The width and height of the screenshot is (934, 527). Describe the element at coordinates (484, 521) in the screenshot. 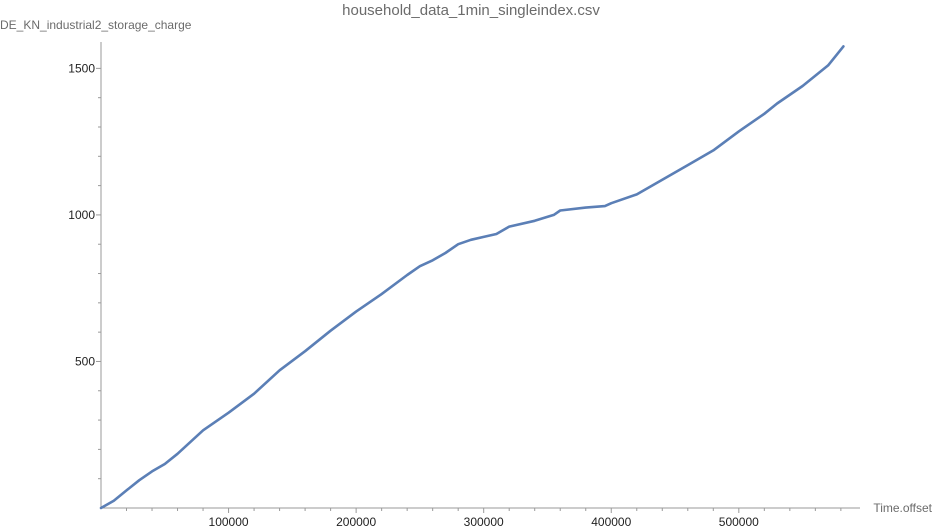

I see `x-tick-label: 300000` at that location.